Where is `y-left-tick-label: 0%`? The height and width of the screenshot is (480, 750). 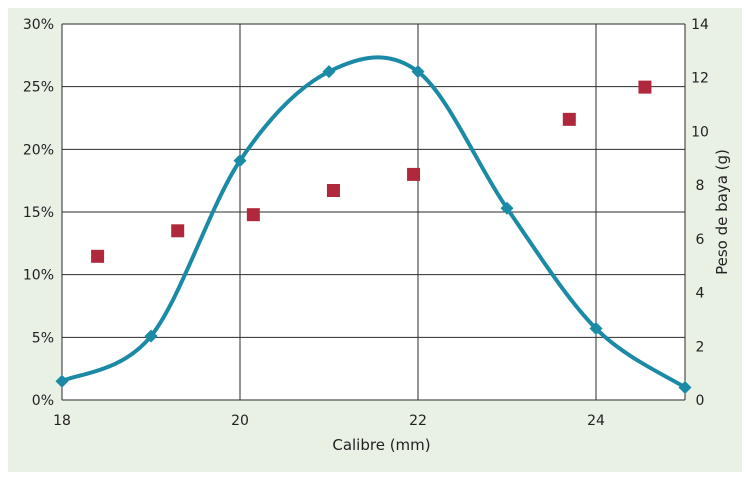 y-left-tick-label: 0% is located at coordinates (43, 401).